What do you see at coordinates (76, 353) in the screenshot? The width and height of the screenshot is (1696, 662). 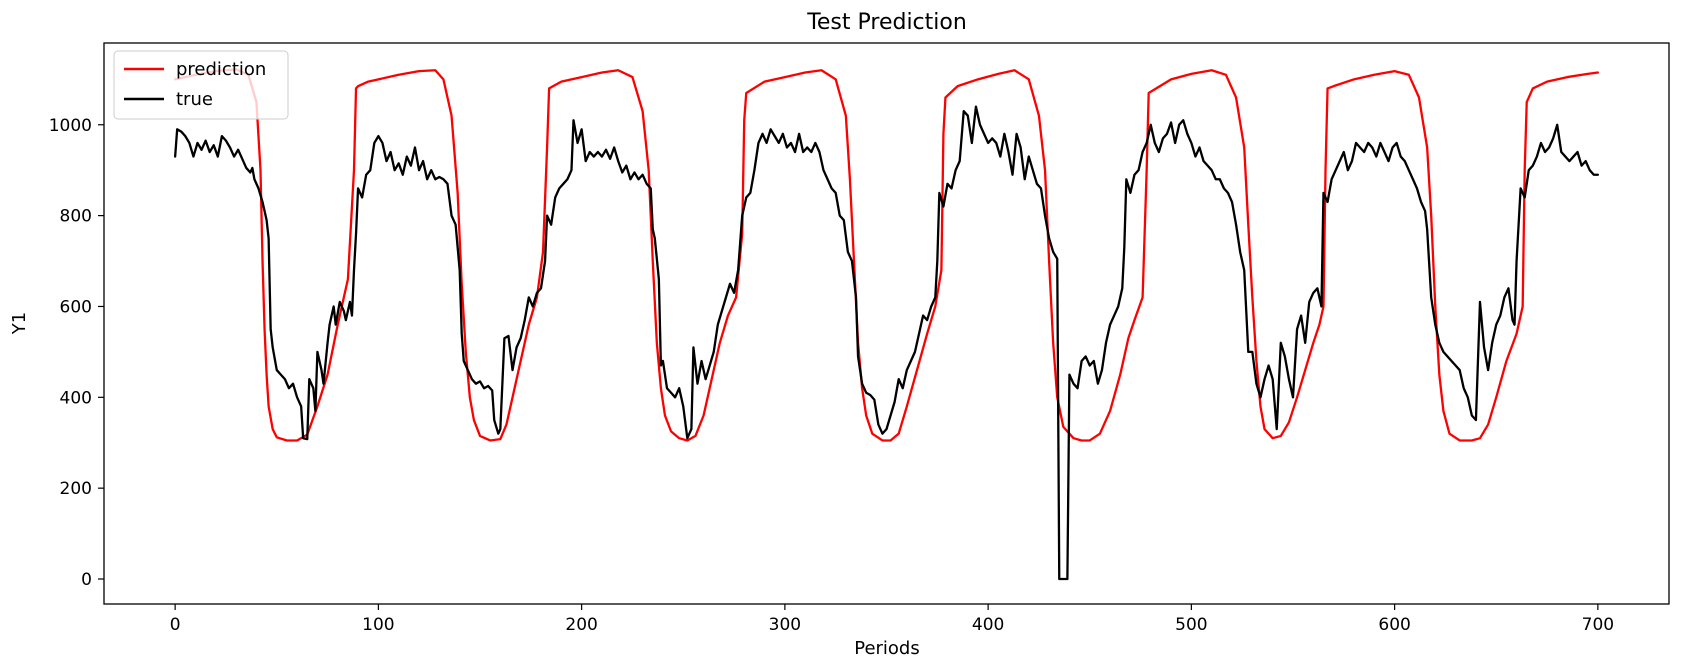 I see `y-axis: 0 200 400 600 800 1000` at bounding box center [76, 353].